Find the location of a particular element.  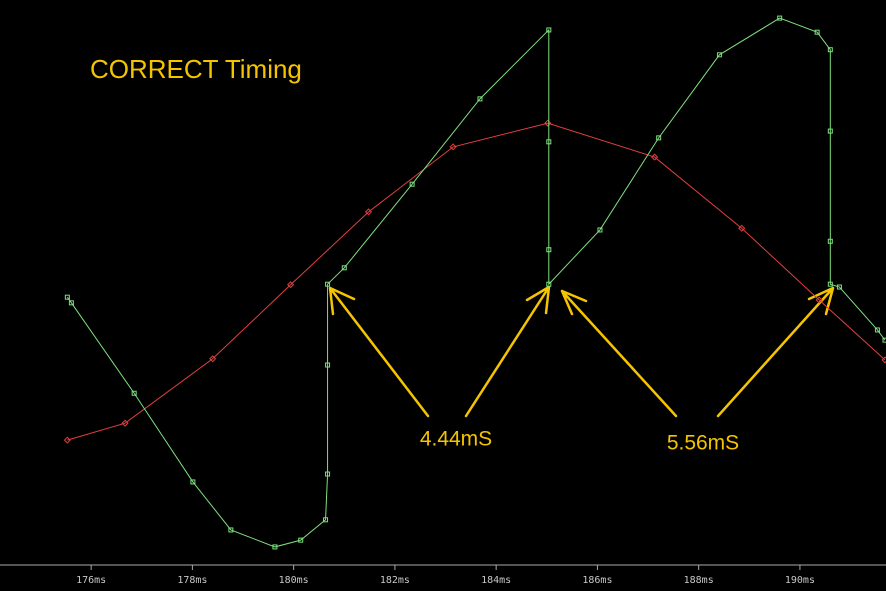

x-tick-label: 176ms is located at coordinates (91, 580).